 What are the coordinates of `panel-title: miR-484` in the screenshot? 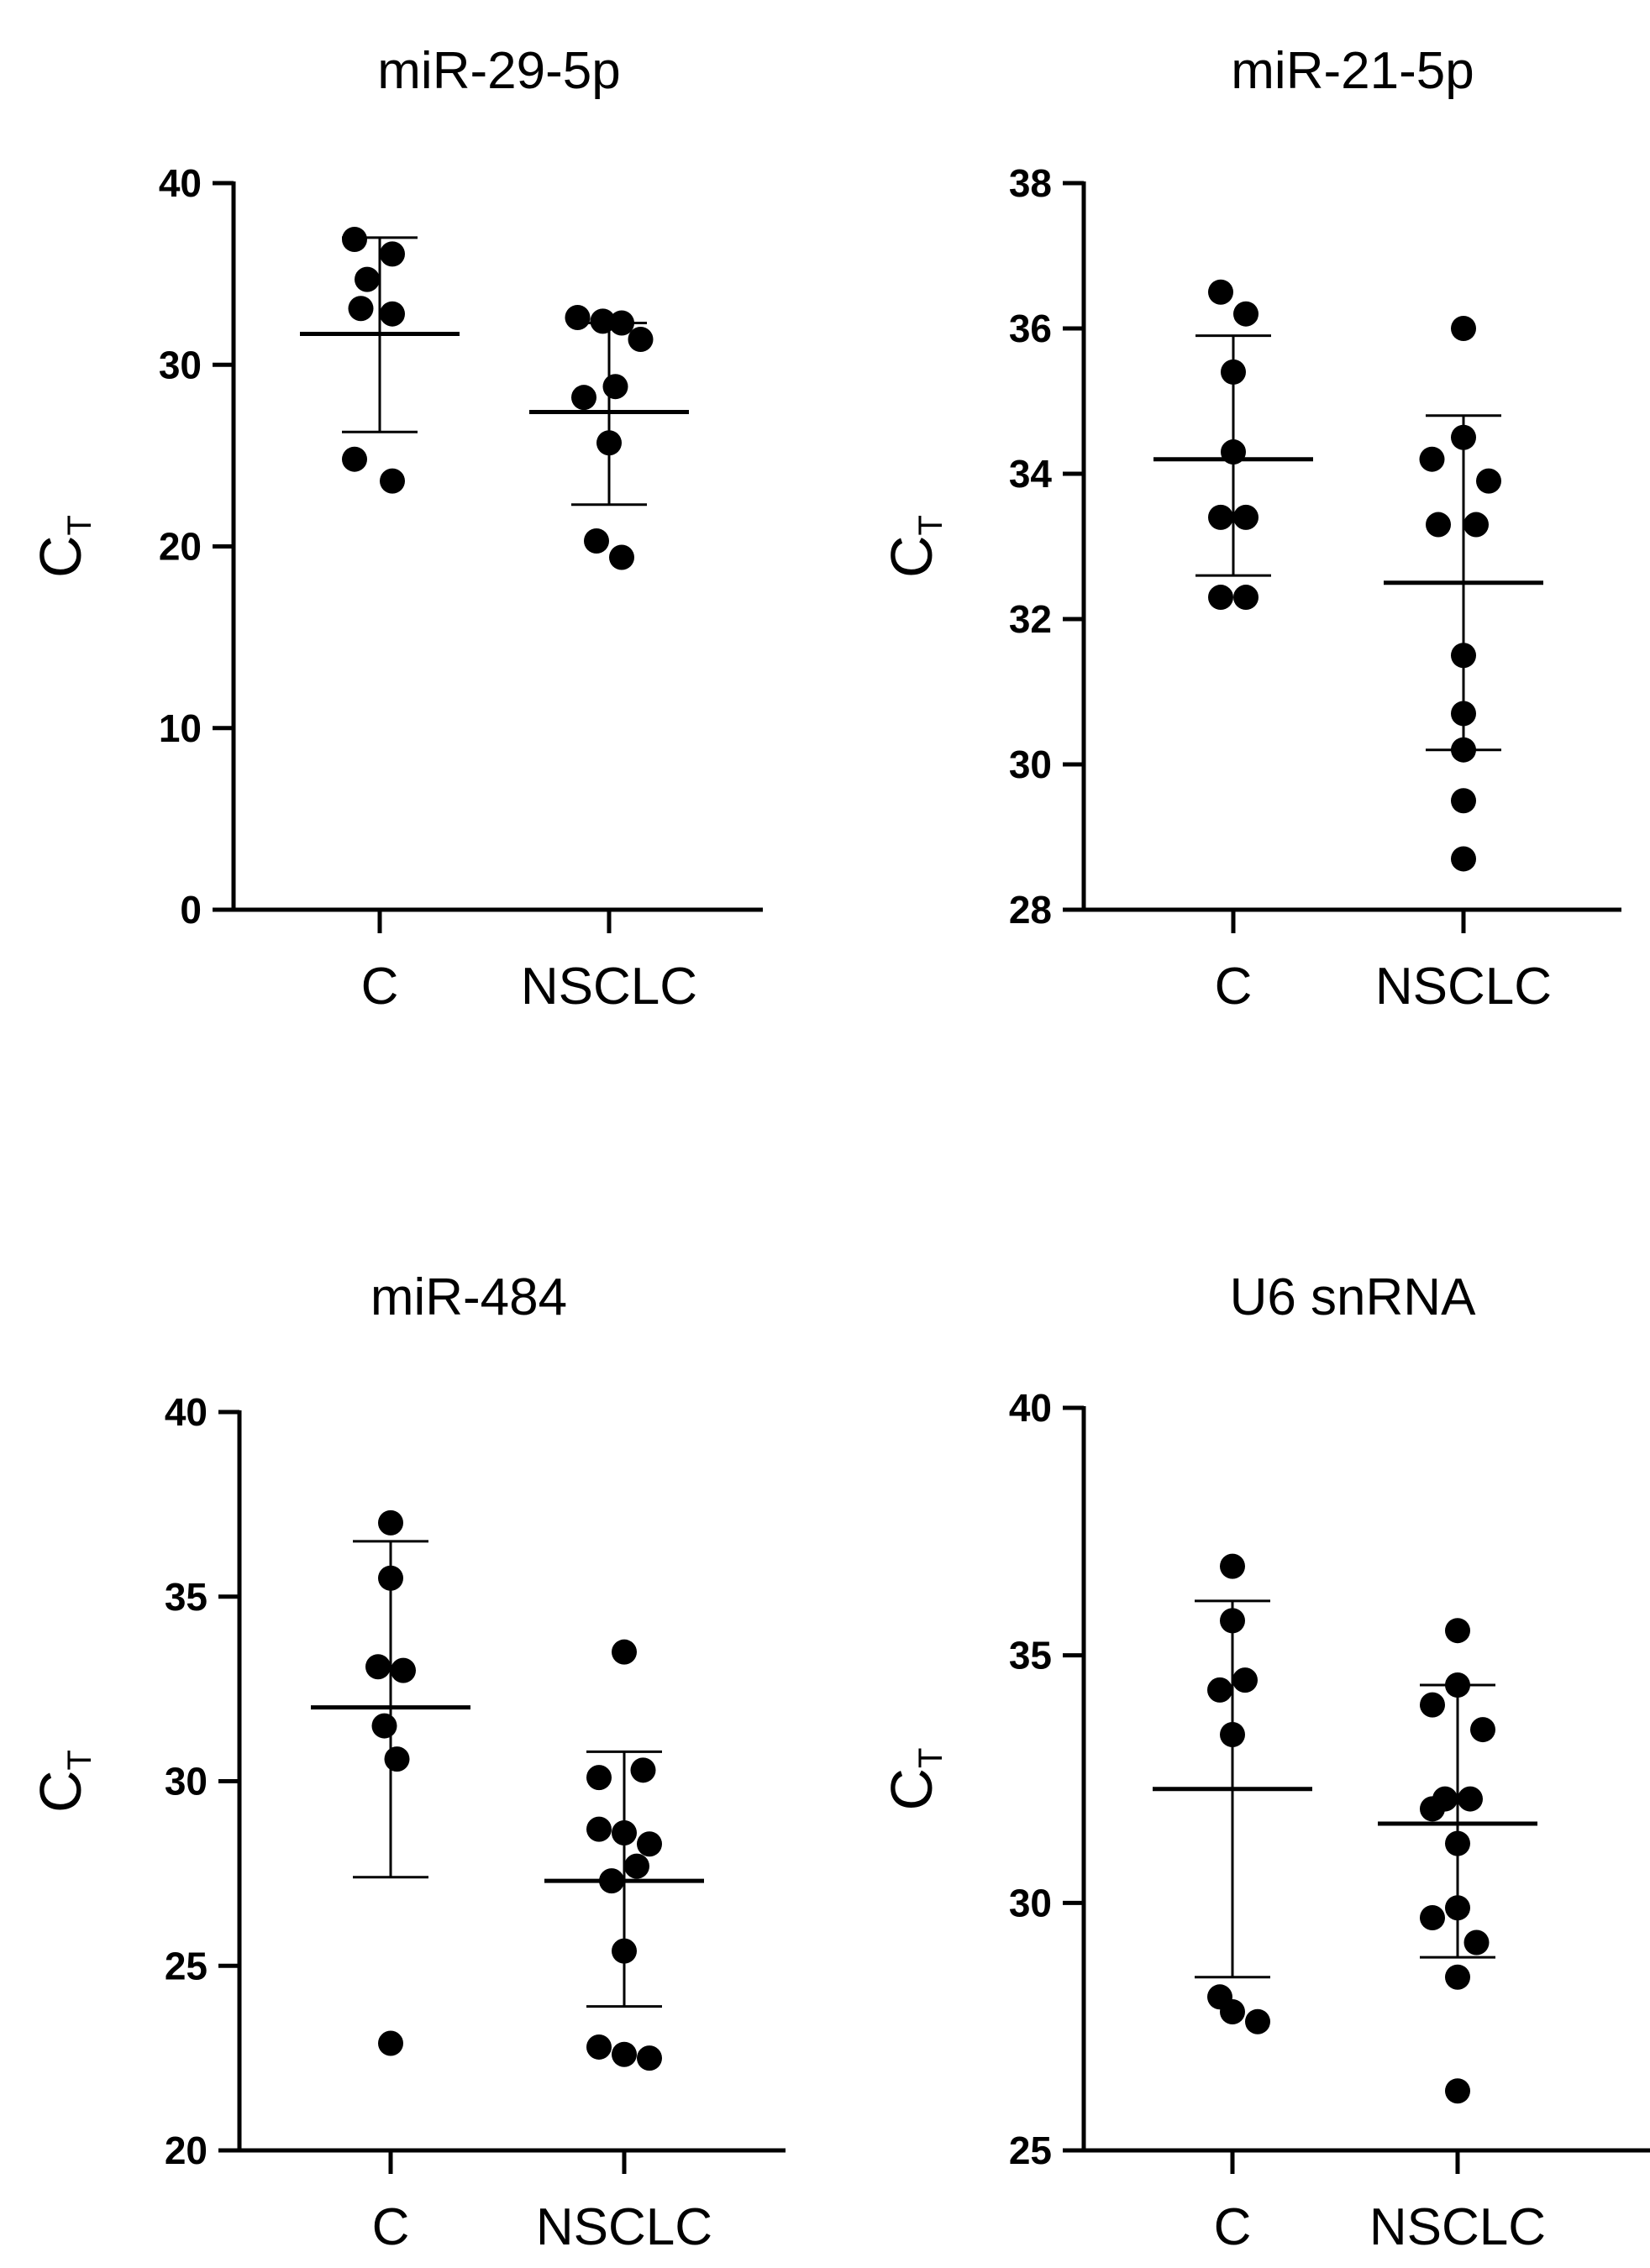 It's located at (468, 1297).